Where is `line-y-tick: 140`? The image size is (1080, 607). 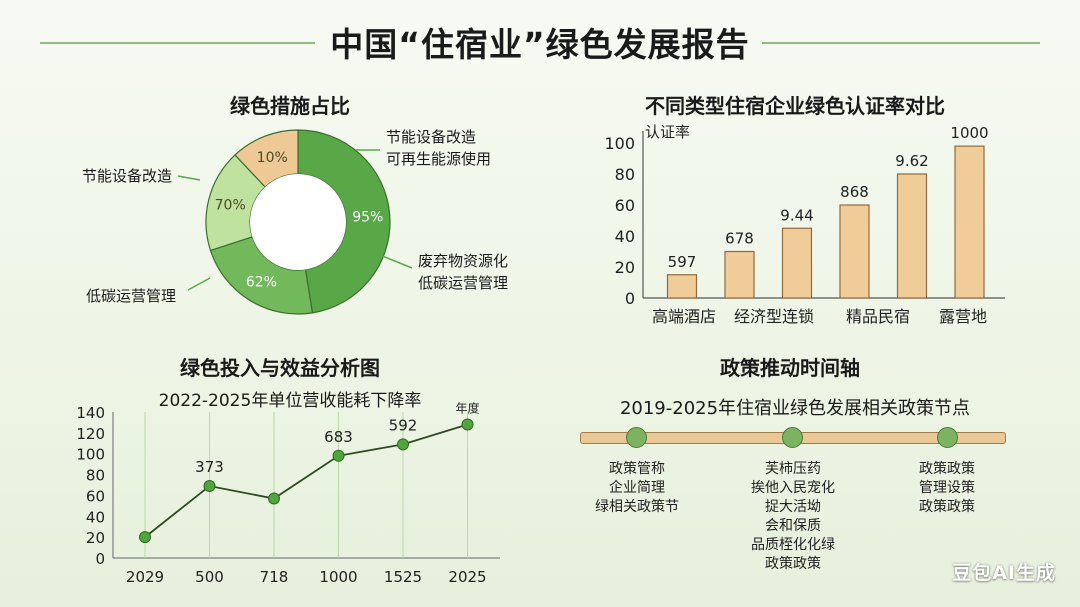
line-y-tick: 140 is located at coordinates (90, 413).